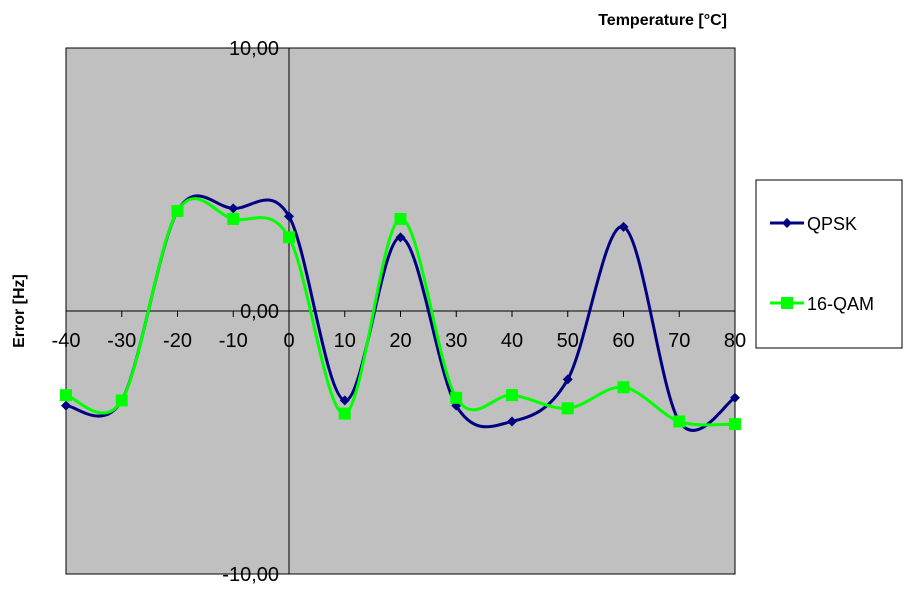 This screenshot has width=904, height=597. Describe the element at coordinates (254, 49) in the screenshot. I see `y-tick-label: 10,00` at that location.